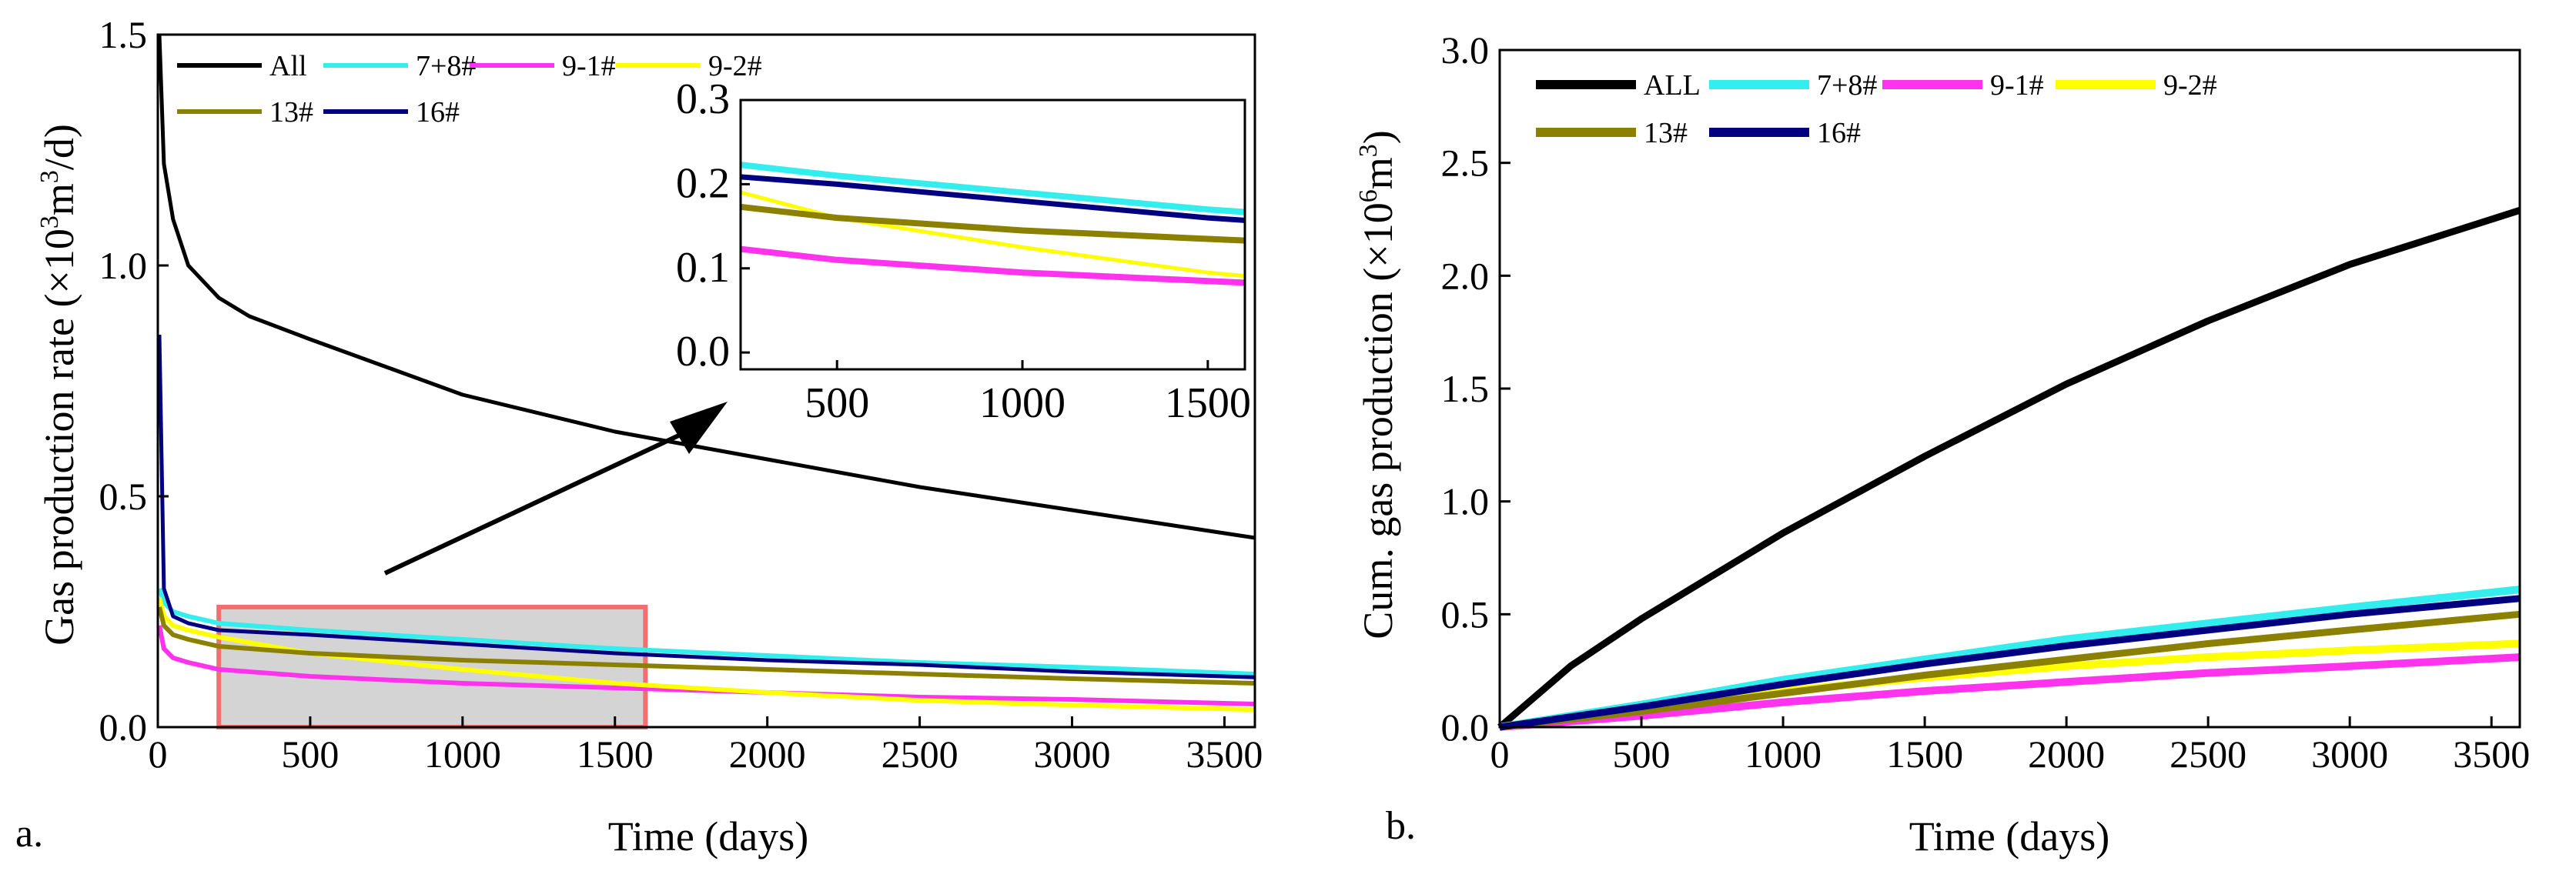 The width and height of the screenshot is (2576, 871). What do you see at coordinates (1642, 754) in the screenshot?
I see `panel-b-xtick-label: 500` at bounding box center [1642, 754].